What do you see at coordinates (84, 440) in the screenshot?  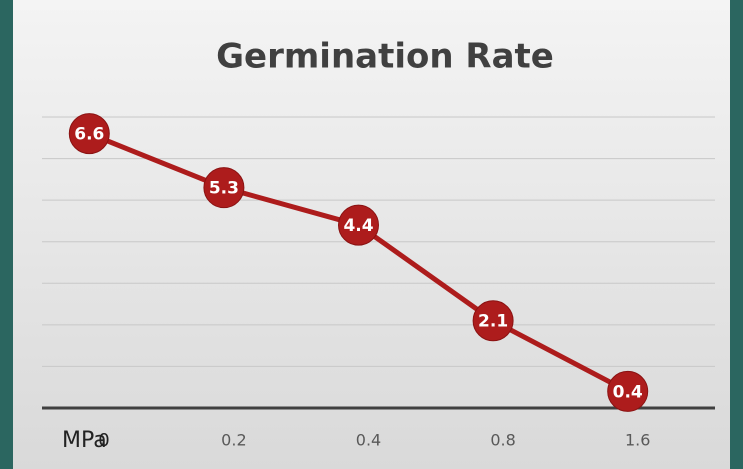 I see `x-axis-label: MPa` at bounding box center [84, 440].